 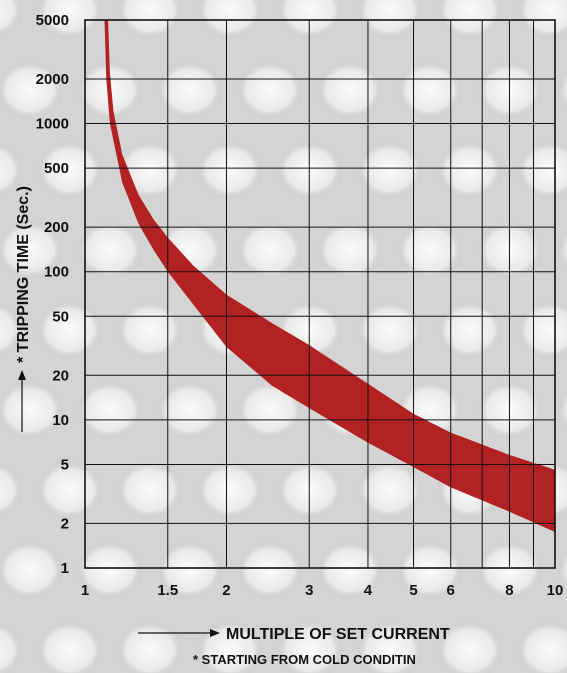 What do you see at coordinates (309, 590) in the screenshot?
I see `x-tick-label: 3` at bounding box center [309, 590].